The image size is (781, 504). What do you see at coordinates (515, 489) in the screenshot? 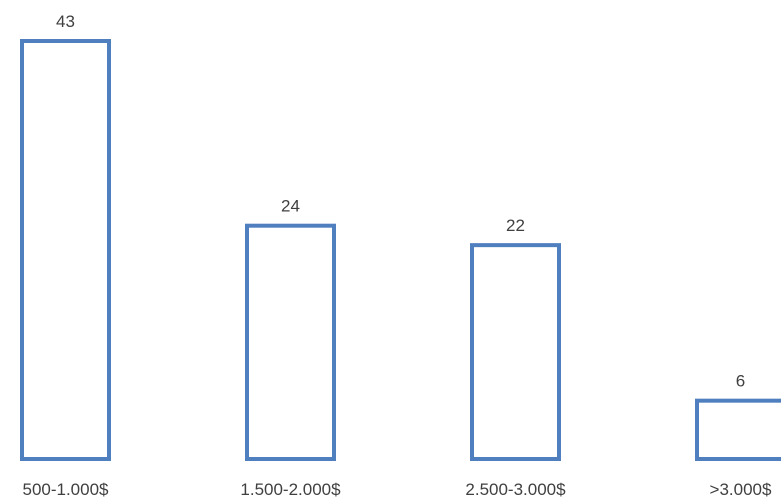
I see `x-tick-label-3: 2.500-3.000$` at bounding box center [515, 489].